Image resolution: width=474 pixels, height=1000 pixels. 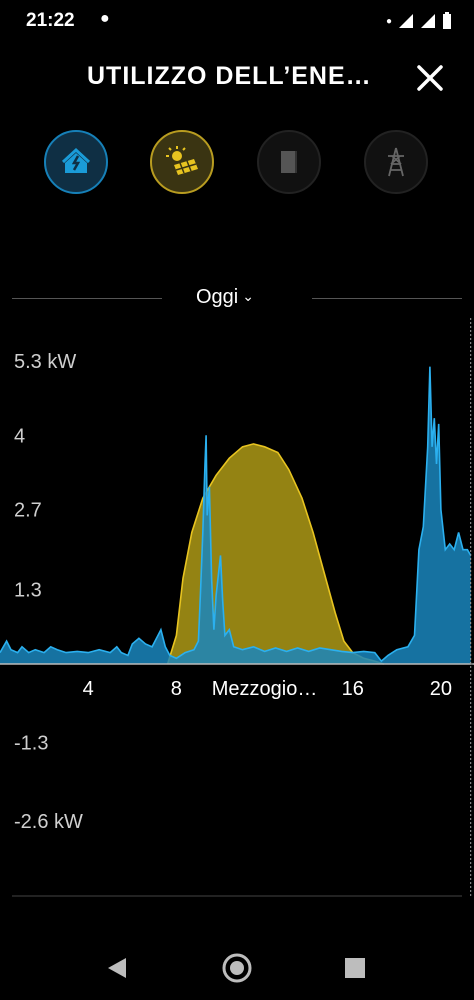 I want to click on power-pylon-icon, so click(x=396, y=162).